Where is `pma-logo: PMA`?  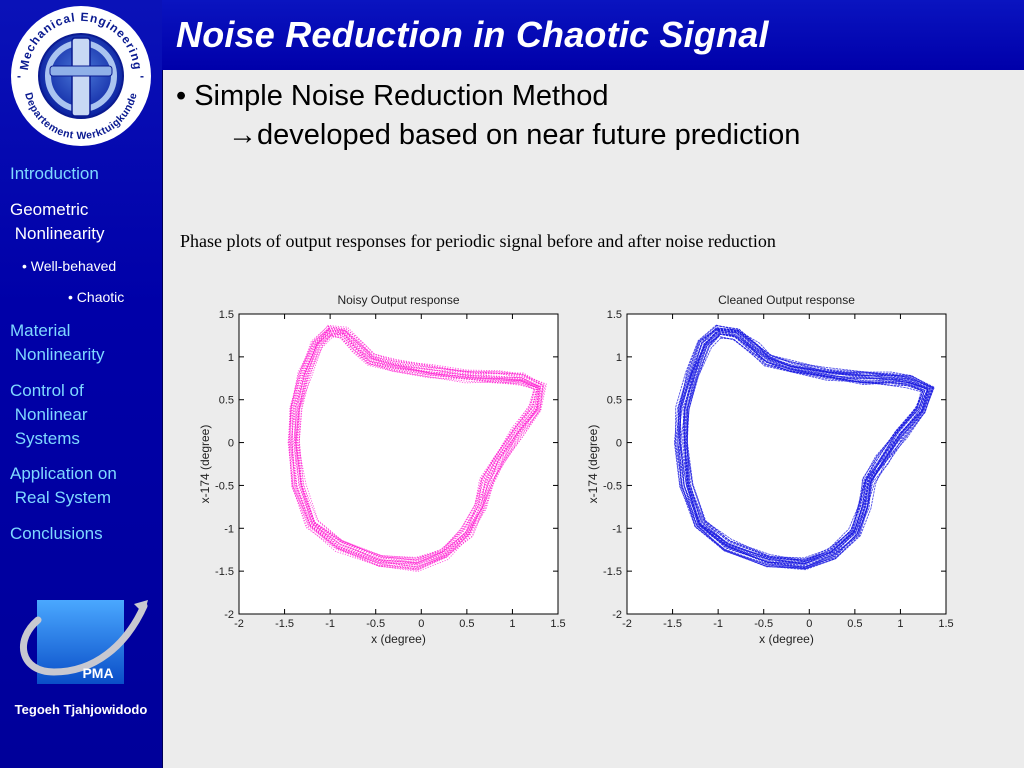 pma-logo: PMA is located at coordinates (83, 642).